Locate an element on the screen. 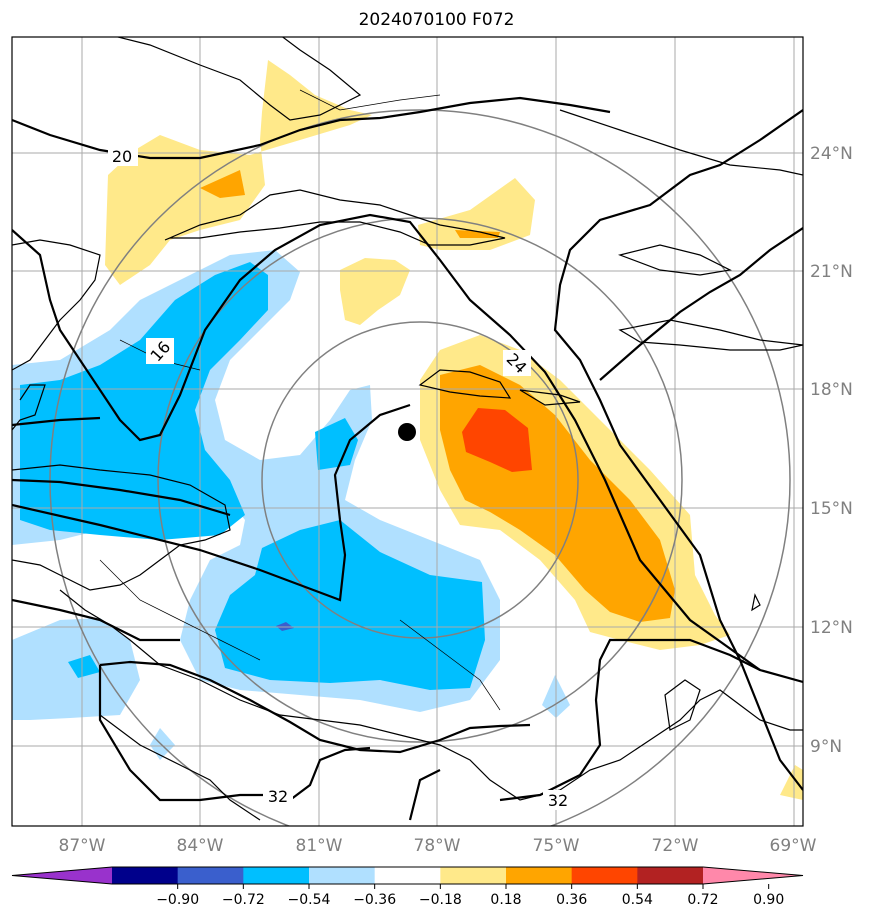  colorbar-tick-label: −0.90 is located at coordinates (177, 900).